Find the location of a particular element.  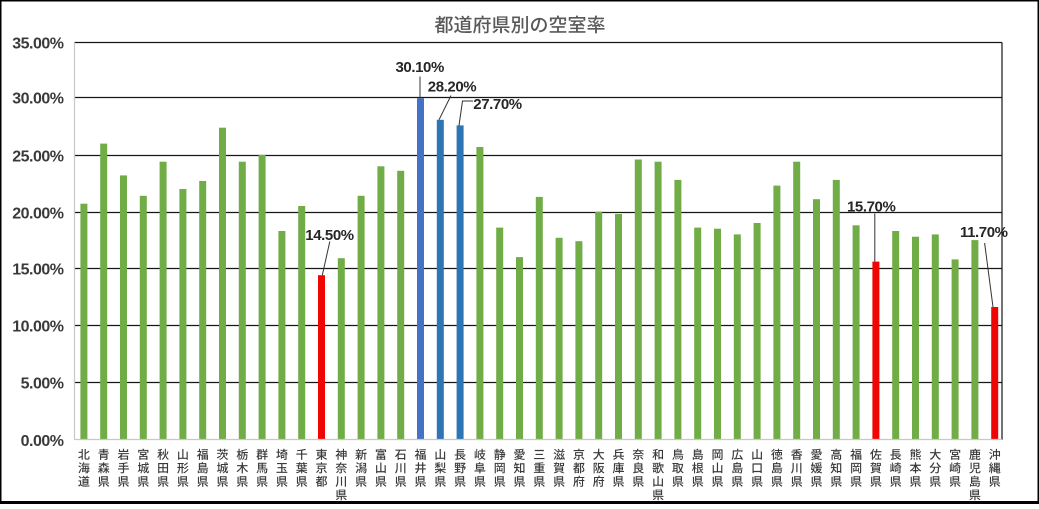

svg-text: 27.70% is located at coordinates (497, 104).